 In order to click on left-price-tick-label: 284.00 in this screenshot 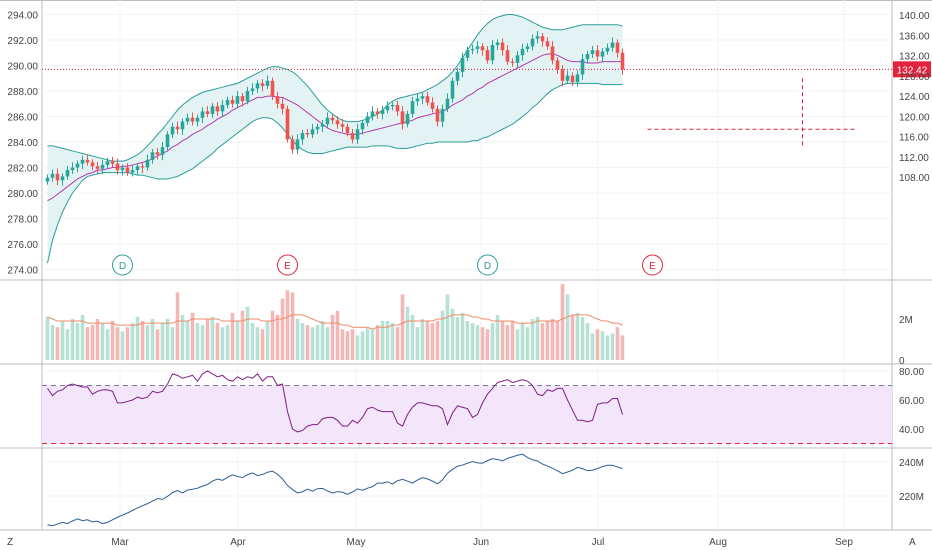, I will do `click(22, 143)`.